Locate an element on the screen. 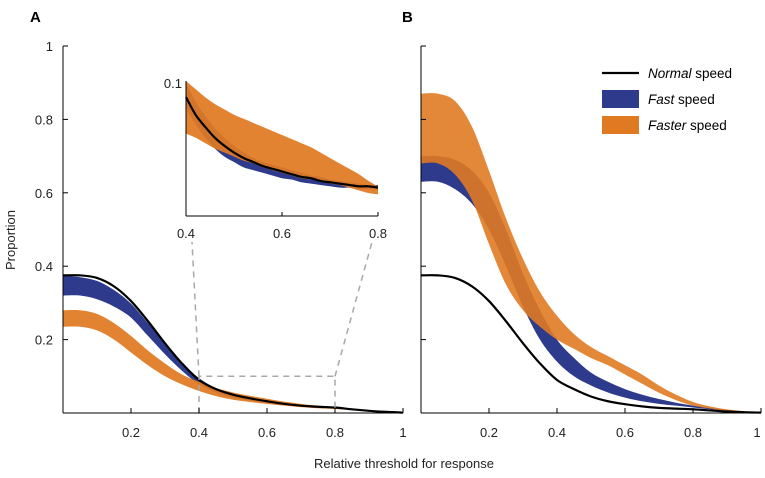 This screenshot has height=478, width=765. inset-series is located at coordinates (282, 138).